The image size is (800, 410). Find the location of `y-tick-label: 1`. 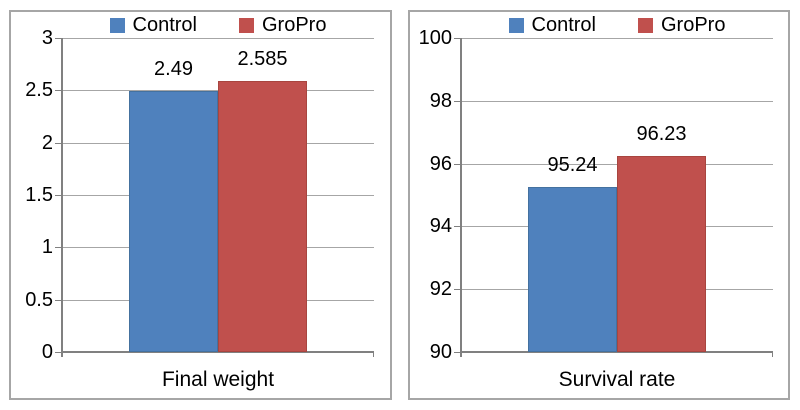

y-tick-label: 1 is located at coordinates (47, 247).